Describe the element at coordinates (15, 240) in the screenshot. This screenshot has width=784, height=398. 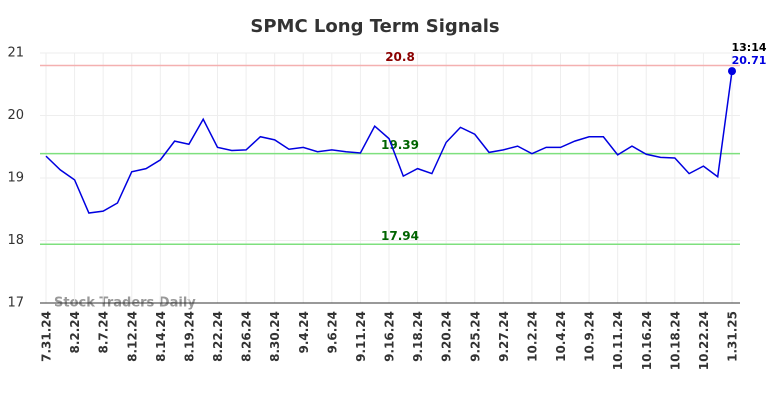
I see `y-tick-label: 18` at that location.